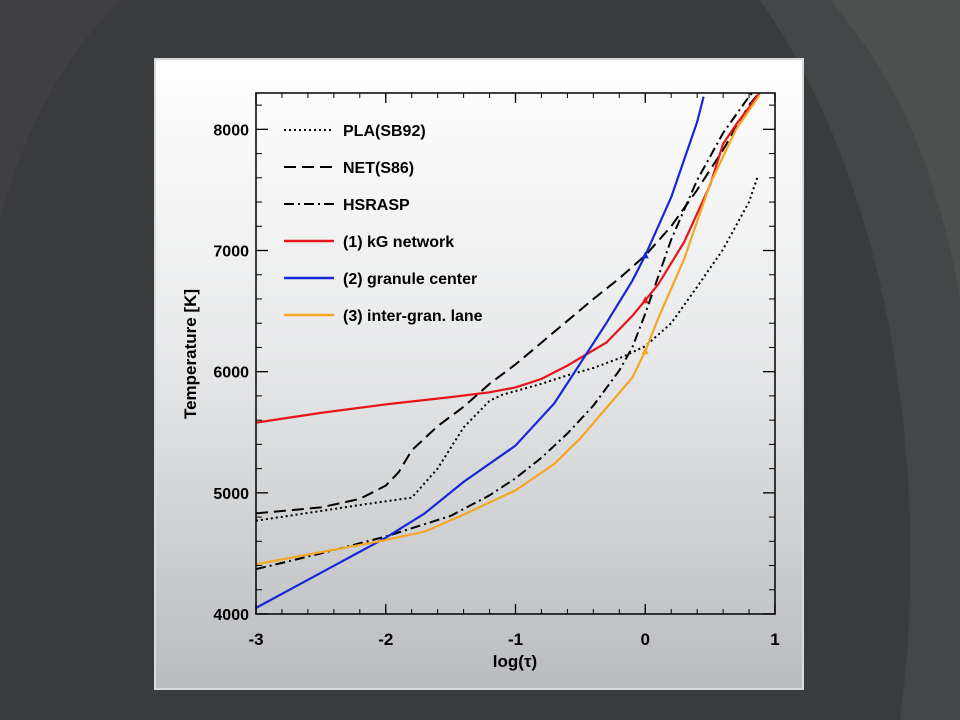 This screenshot has height=720, width=960. I want to click on y-tick-label: 6000, so click(231, 373).